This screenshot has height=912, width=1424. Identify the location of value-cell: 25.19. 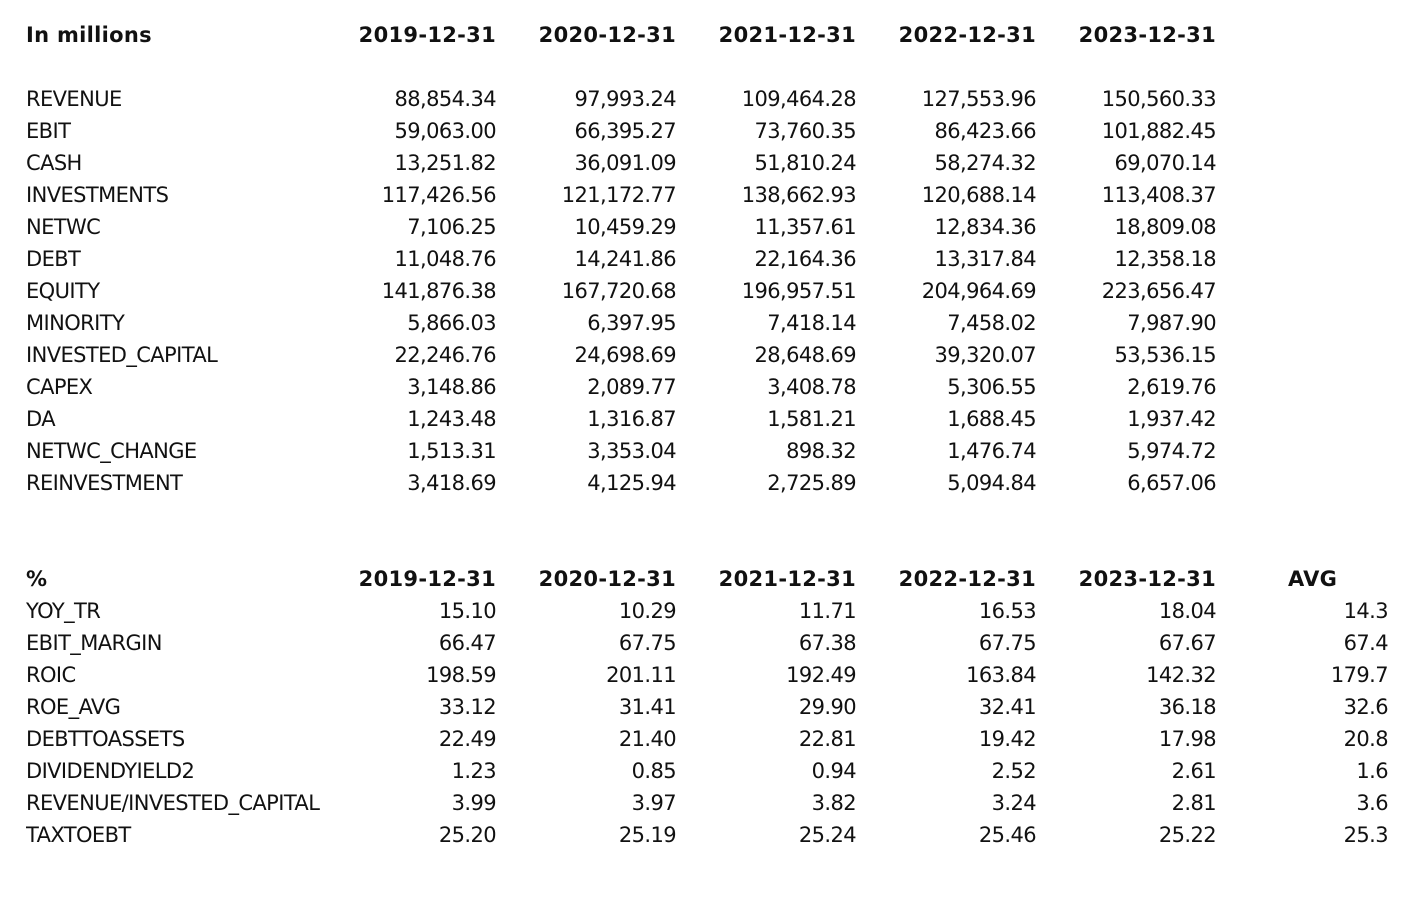
(647, 835).